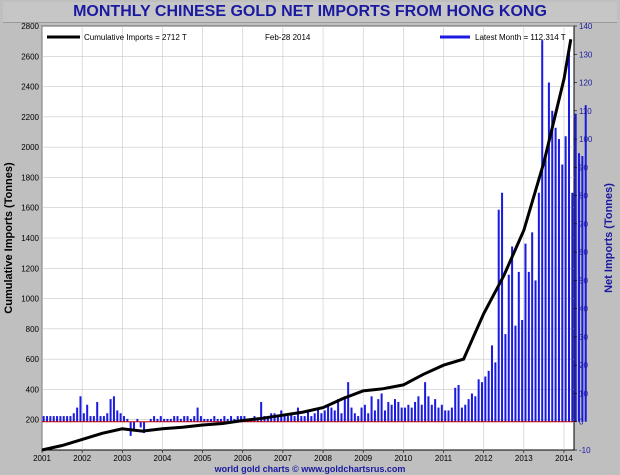 The width and height of the screenshot is (620, 475). What do you see at coordinates (363, 458) in the screenshot?
I see `x-tick-label: 2009` at bounding box center [363, 458].